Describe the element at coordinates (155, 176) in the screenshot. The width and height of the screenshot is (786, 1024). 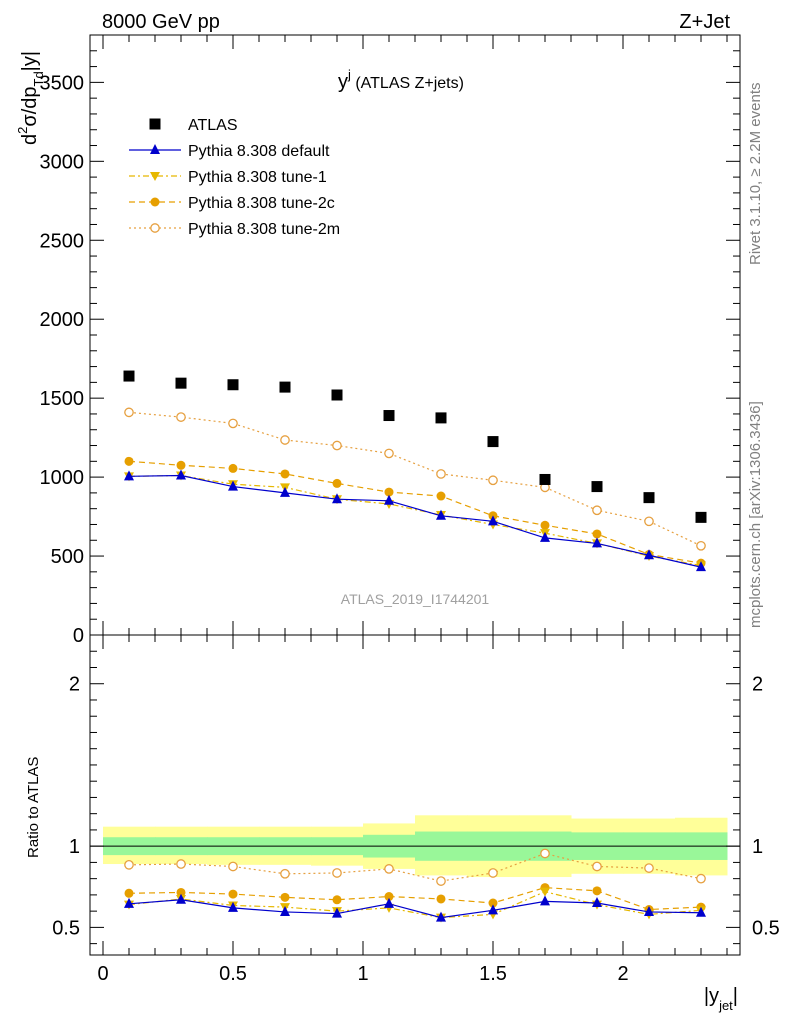
I see `legend-marker-tune1` at that location.